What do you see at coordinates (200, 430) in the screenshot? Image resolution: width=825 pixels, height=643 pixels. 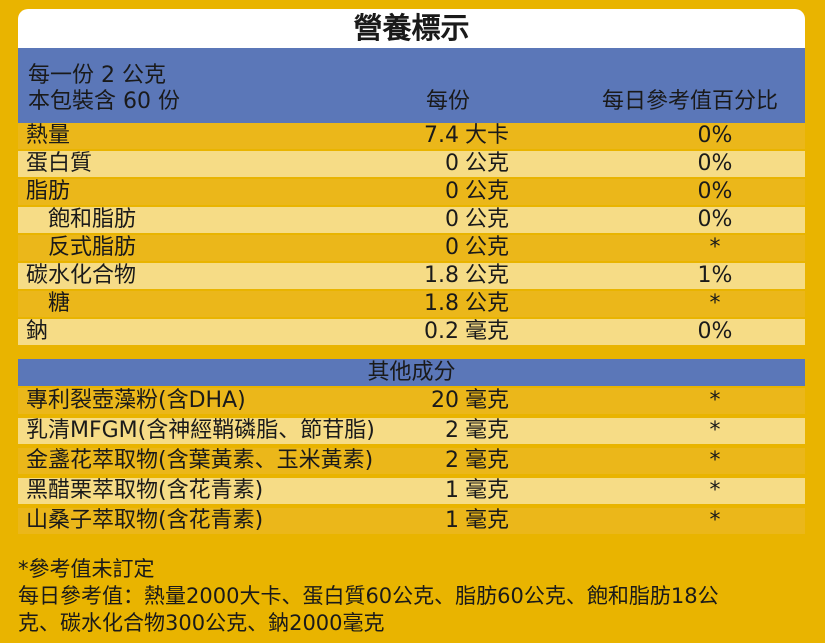 I see `ingredient-name: 乳清MFGM(含神經鞘磷脂、節苷脂)` at bounding box center [200, 430].